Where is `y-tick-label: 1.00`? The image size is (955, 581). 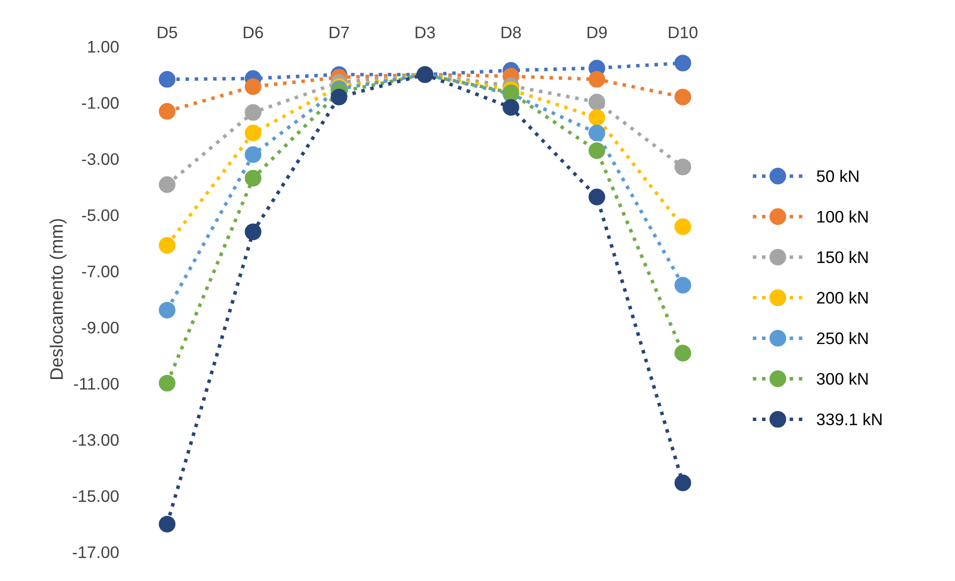 y-tick-label: 1.00 is located at coordinates (103, 46).